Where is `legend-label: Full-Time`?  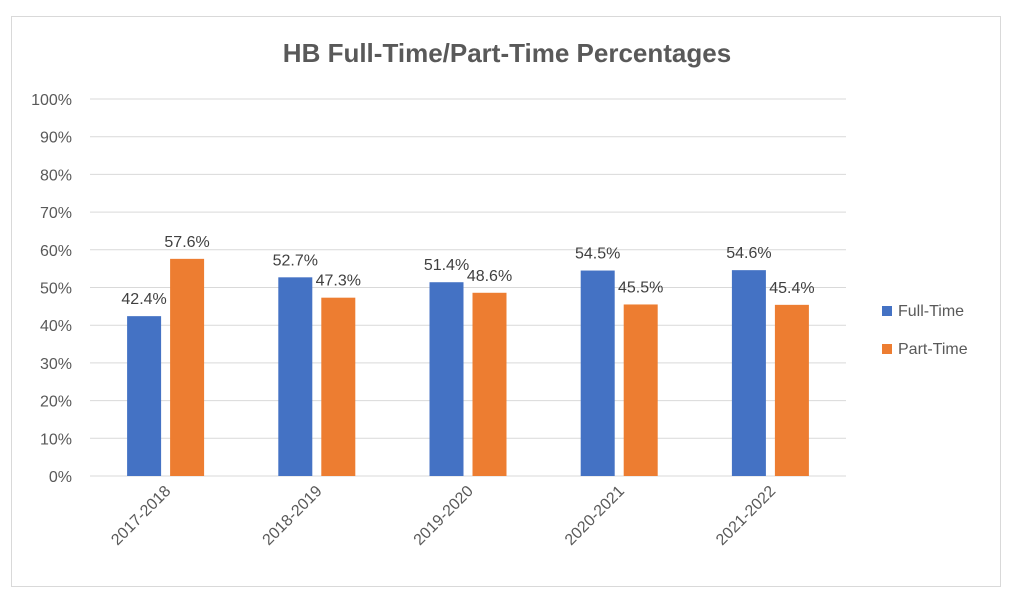
legend-label: Full-Time is located at coordinates (931, 311).